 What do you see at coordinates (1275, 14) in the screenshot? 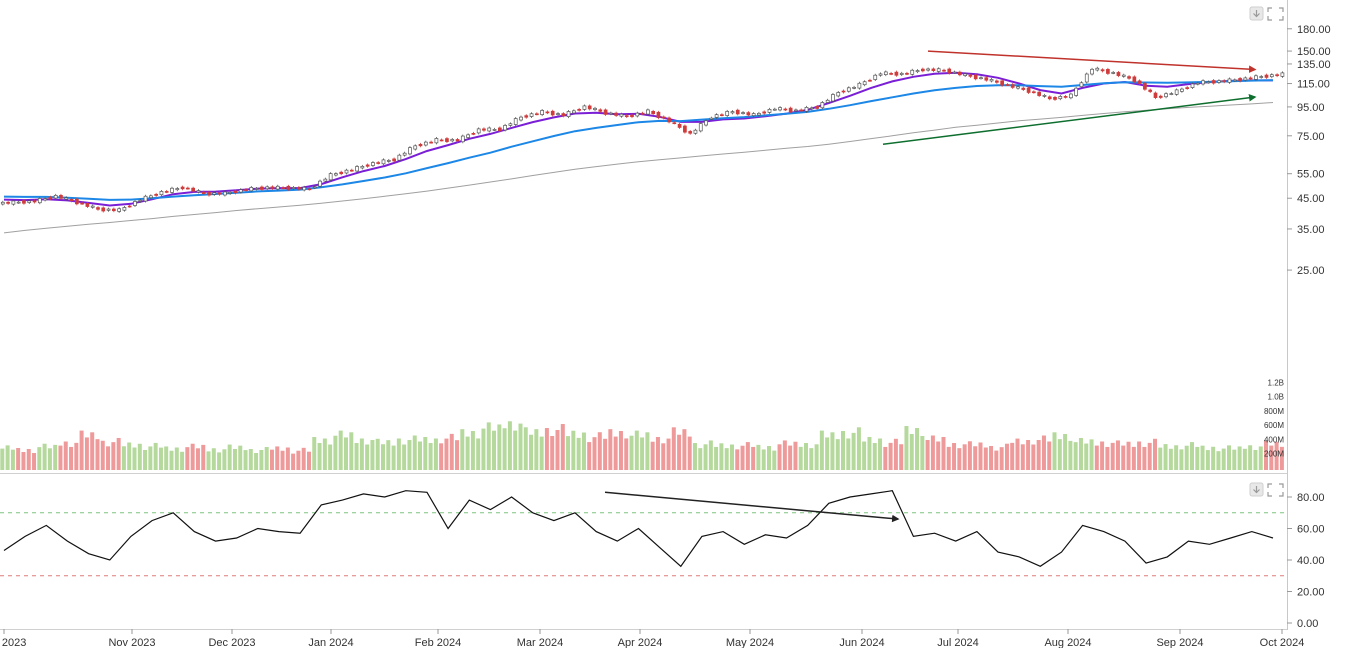
I see `expand-icon` at bounding box center [1275, 14].